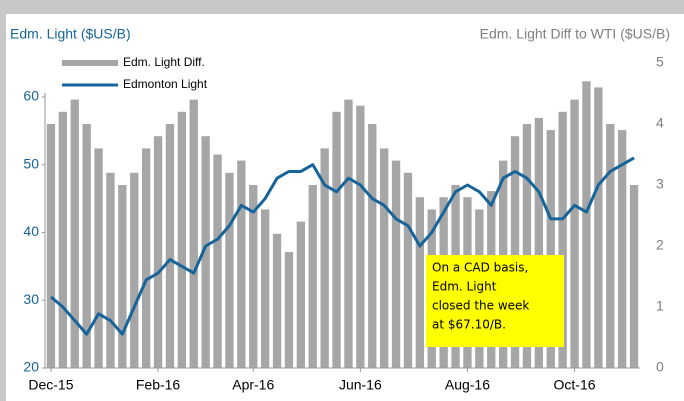  What do you see at coordinates (660, 245) in the screenshot?
I see `y2-tick-label: 2` at bounding box center [660, 245].